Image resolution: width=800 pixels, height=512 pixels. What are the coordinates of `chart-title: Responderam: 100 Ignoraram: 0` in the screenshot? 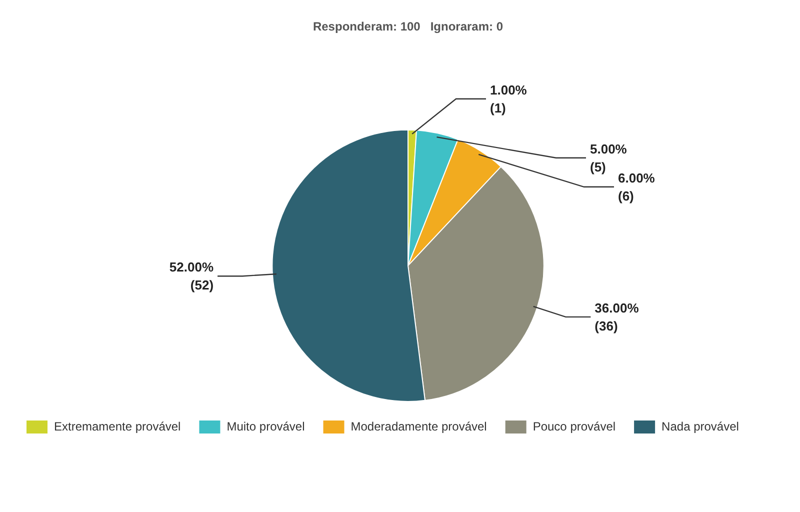 It's located at (408, 27).